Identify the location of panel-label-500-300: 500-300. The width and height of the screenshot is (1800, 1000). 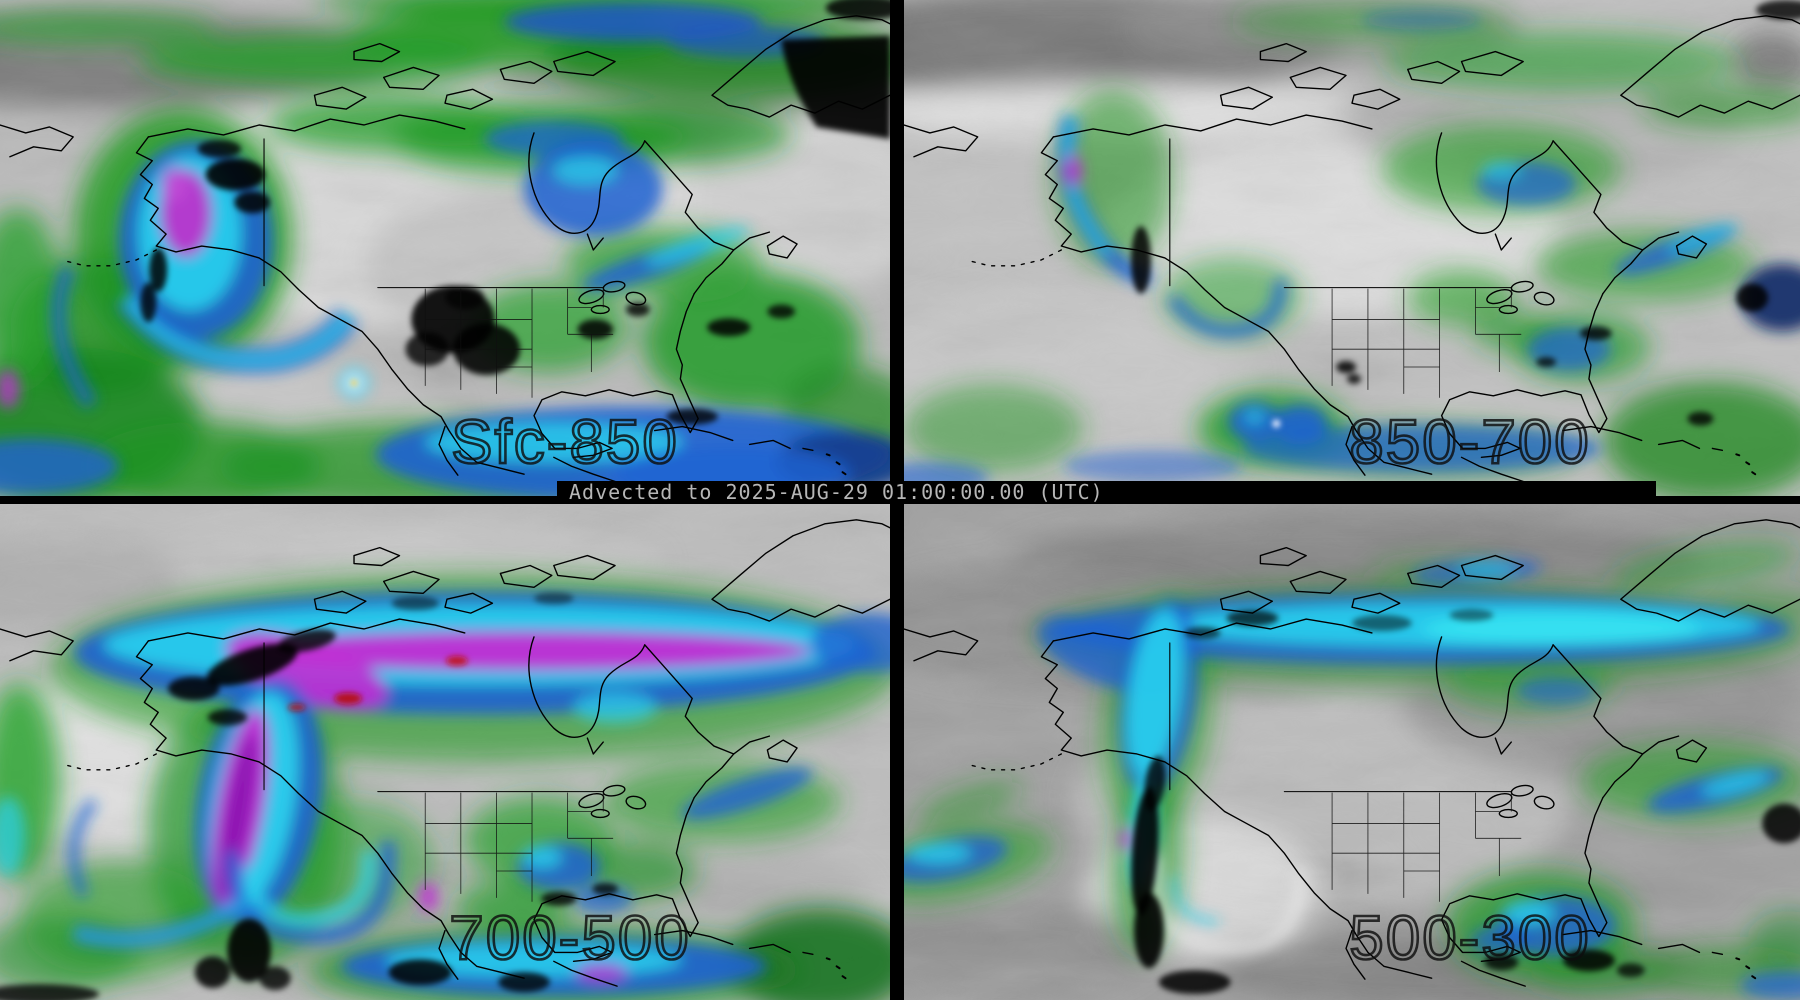
(1469, 938).